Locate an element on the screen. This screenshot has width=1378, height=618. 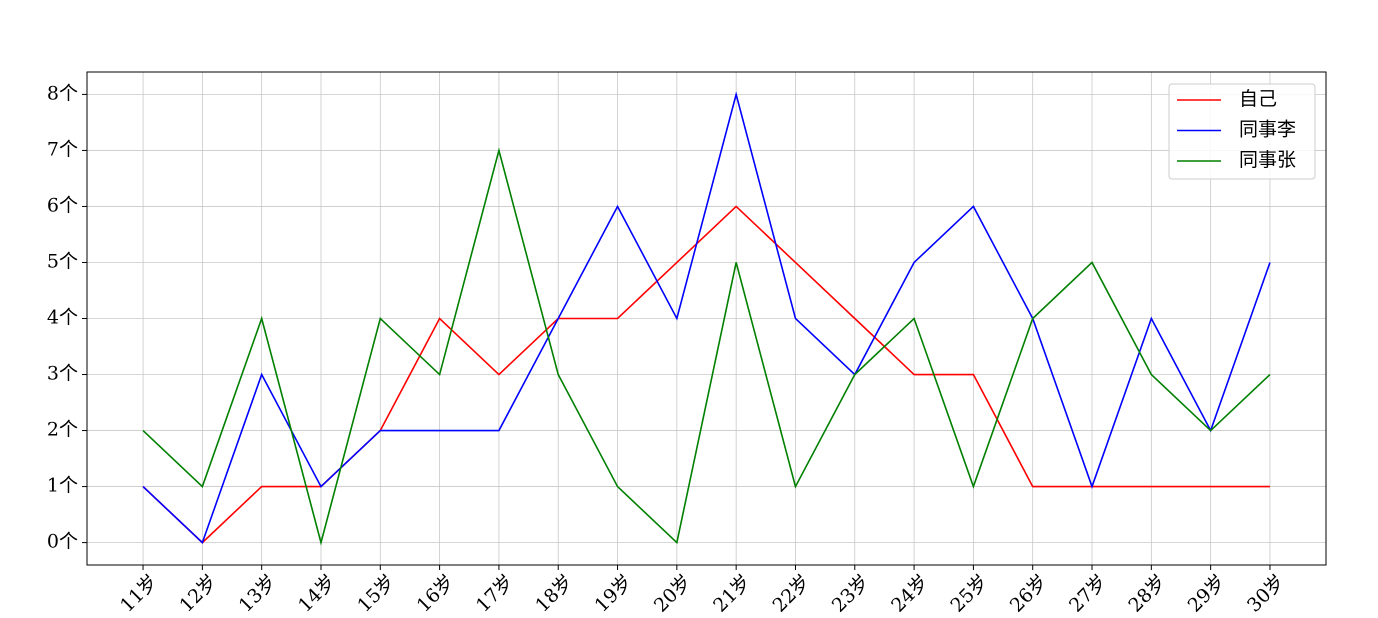
x-tick-label: 15岁 is located at coordinates (376, 594).